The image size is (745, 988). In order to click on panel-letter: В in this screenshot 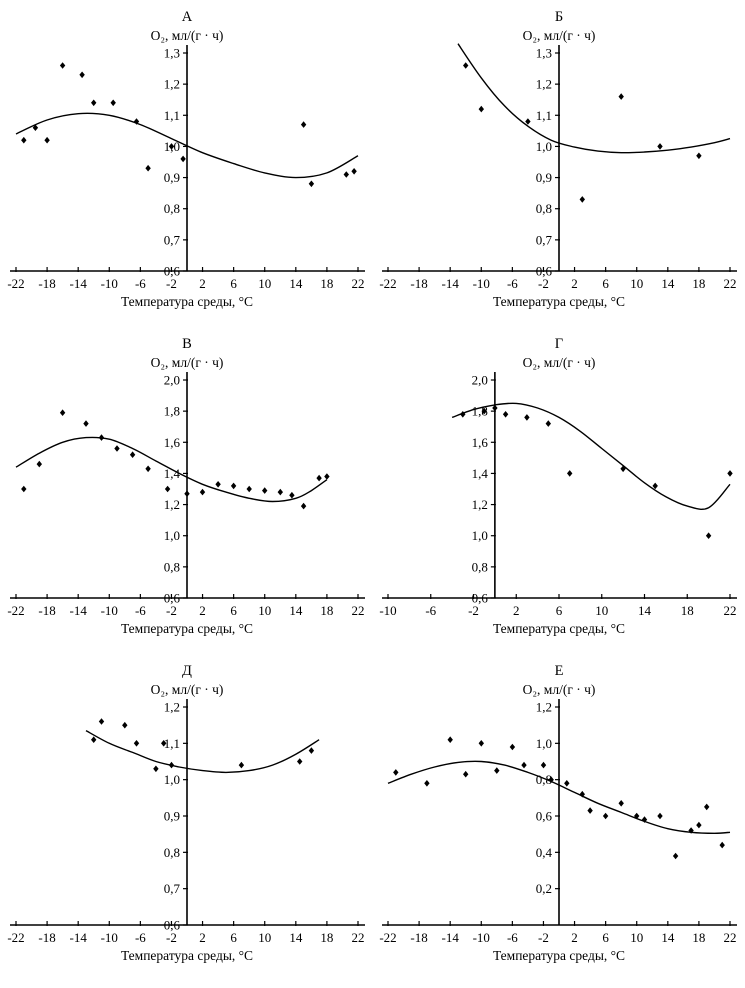, I will do `click(187, 344)`.